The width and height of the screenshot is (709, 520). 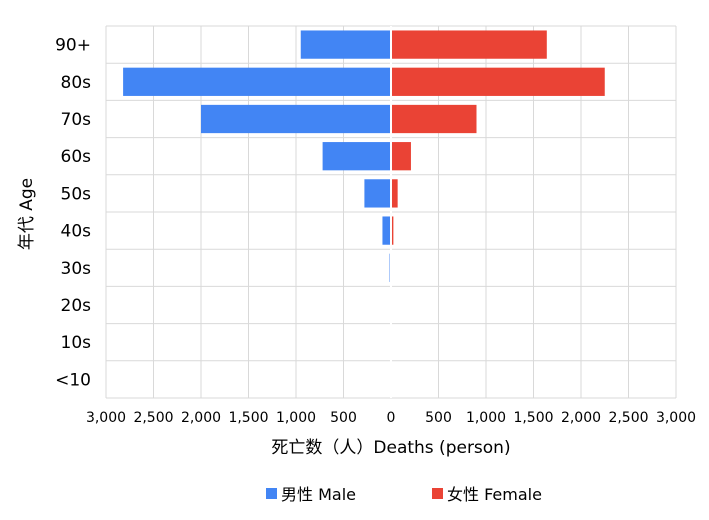 What do you see at coordinates (434, 119) in the screenshot?
I see `bar-female-70s` at bounding box center [434, 119].